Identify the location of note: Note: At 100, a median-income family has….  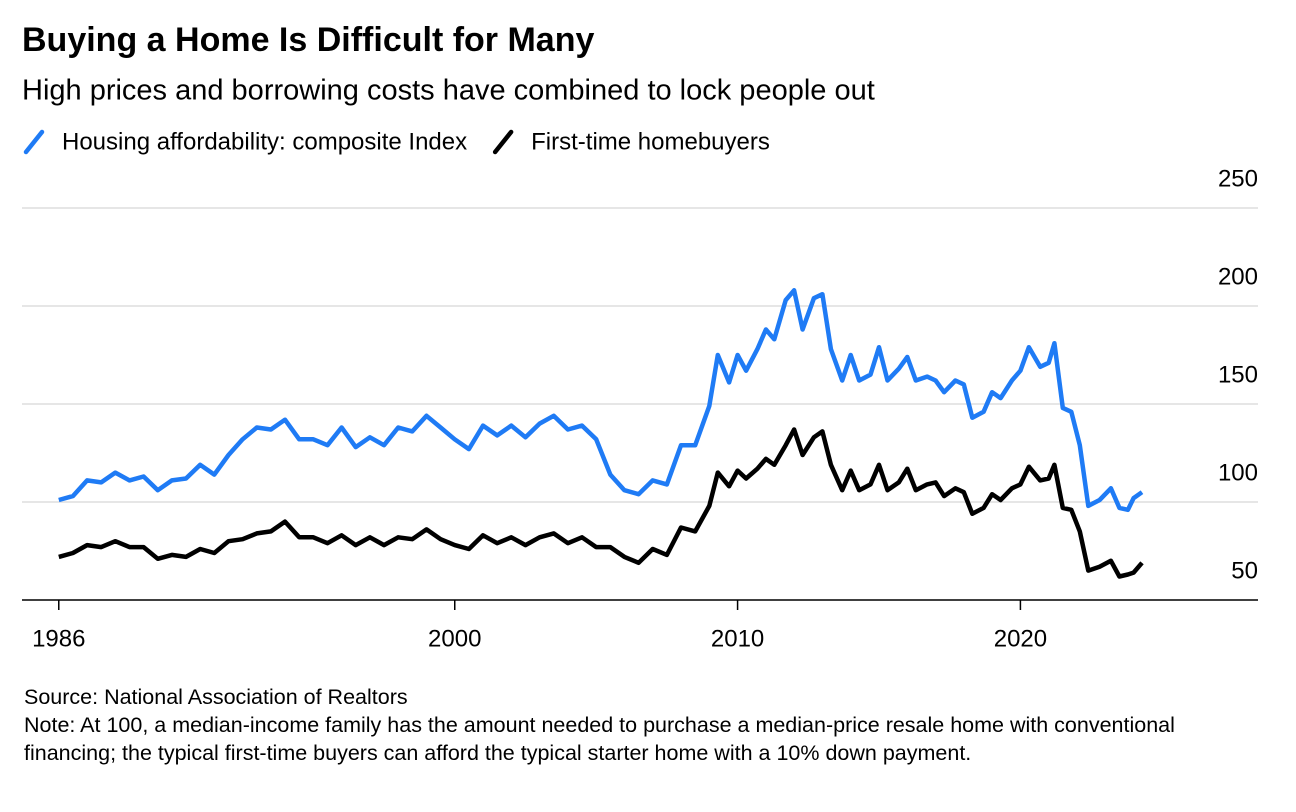
(599, 739).